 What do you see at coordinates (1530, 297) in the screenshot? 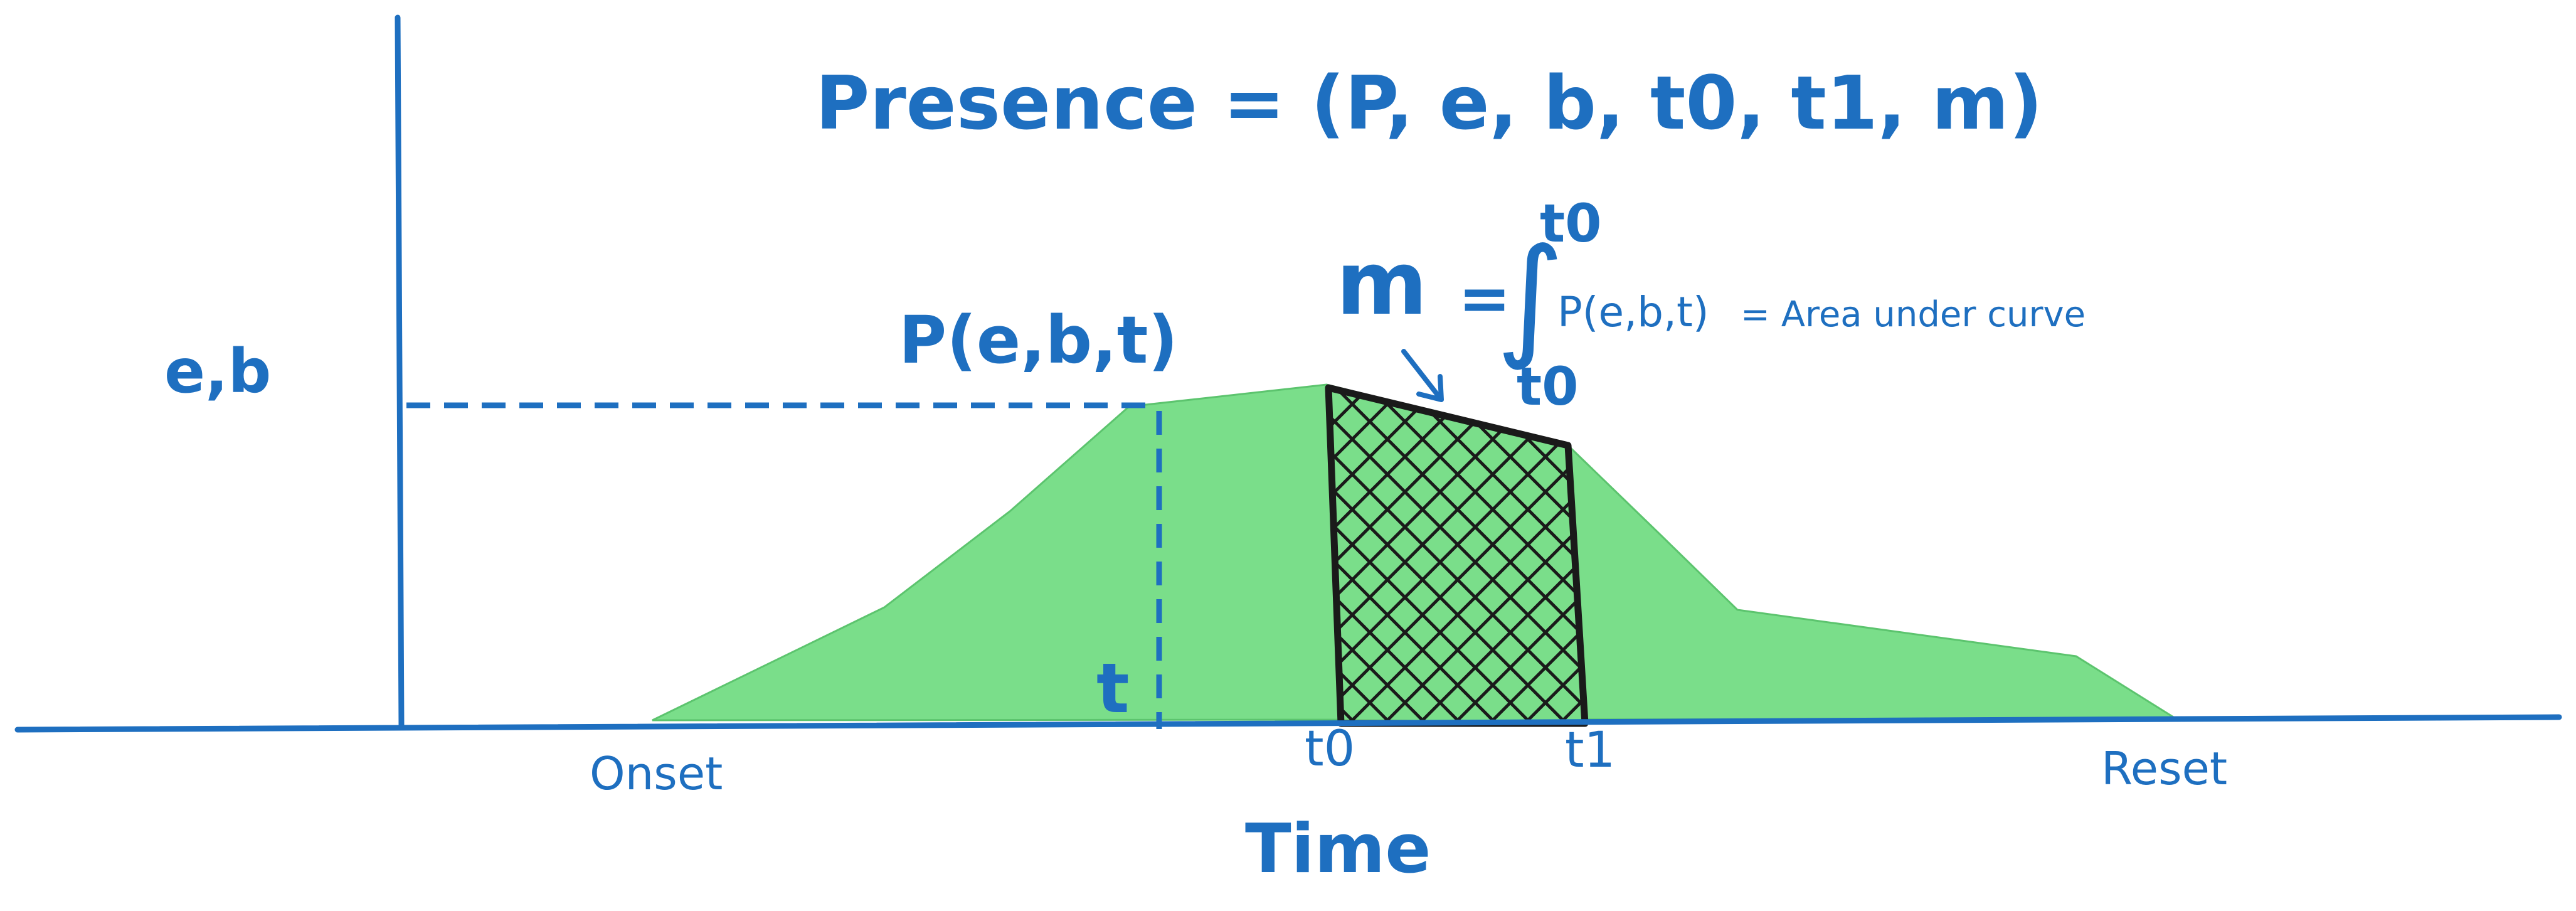
I see `integral-sign-icon: ∫` at bounding box center [1530, 297].